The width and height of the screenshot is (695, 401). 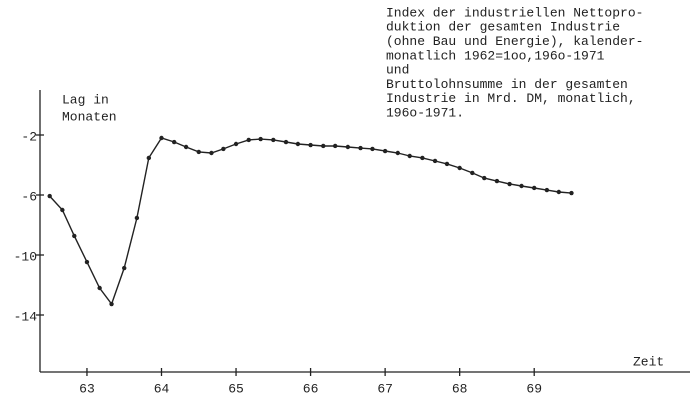 I want to click on x-tick-label: 64, so click(x=162, y=388).